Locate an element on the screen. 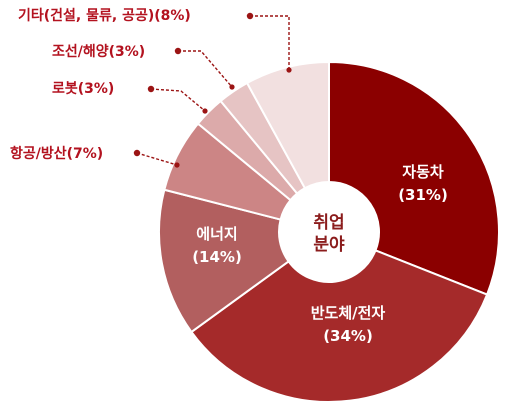 This screenshot has height=404, width=505. slice-value-0: (31%) is located at coordinates (423, 195).